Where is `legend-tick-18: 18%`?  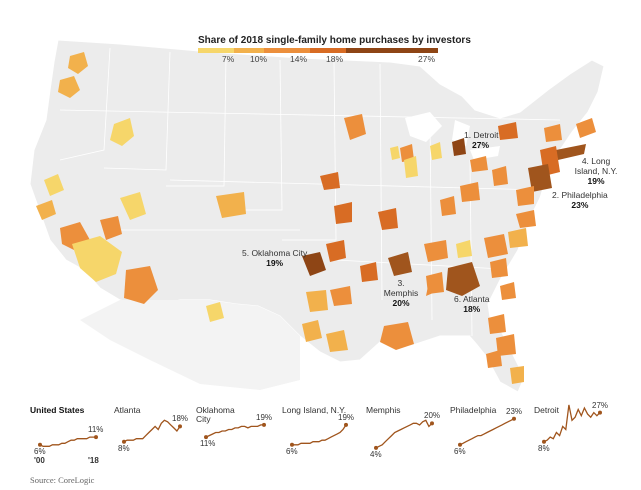
legend-tick-18: 18% is located at coordinates (335, 59).